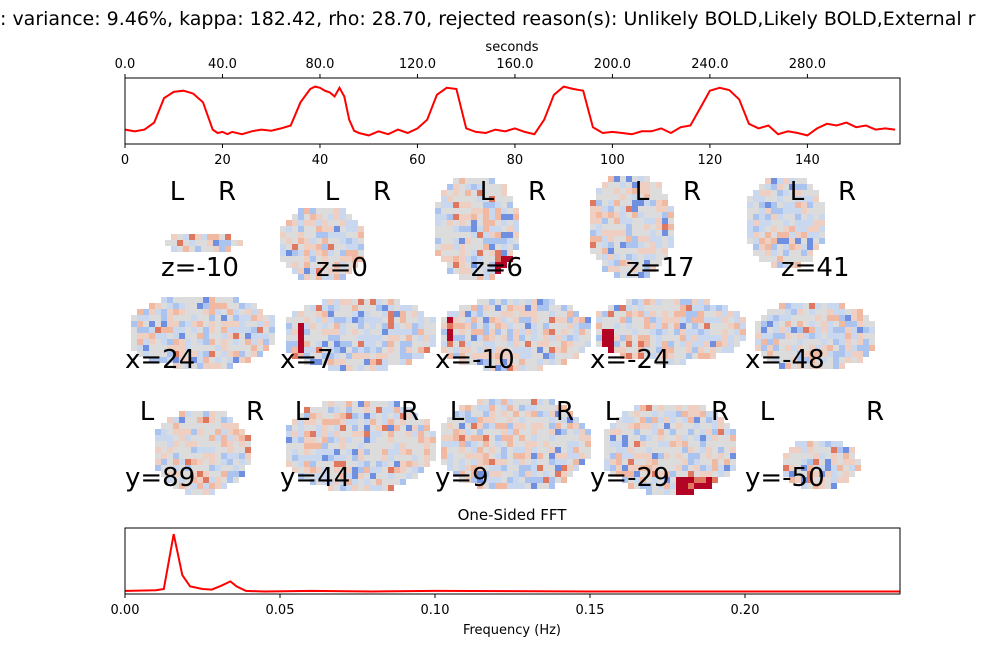  What do you see at coordinates (745, 610) in the screenshot?
I see `fft-tick-label: 0.20` at bounding box center [745, 610].